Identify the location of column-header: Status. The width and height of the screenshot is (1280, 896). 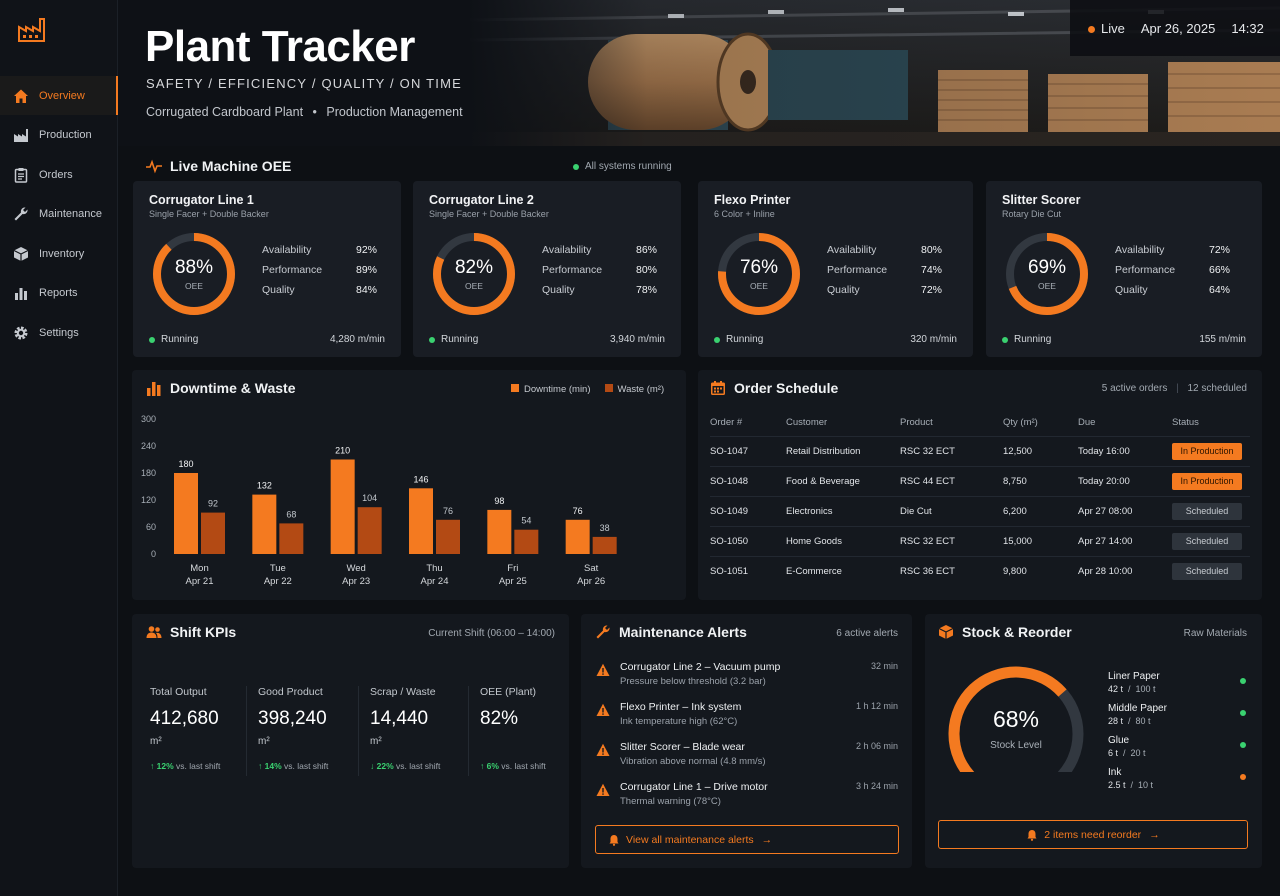
(1185, 423).